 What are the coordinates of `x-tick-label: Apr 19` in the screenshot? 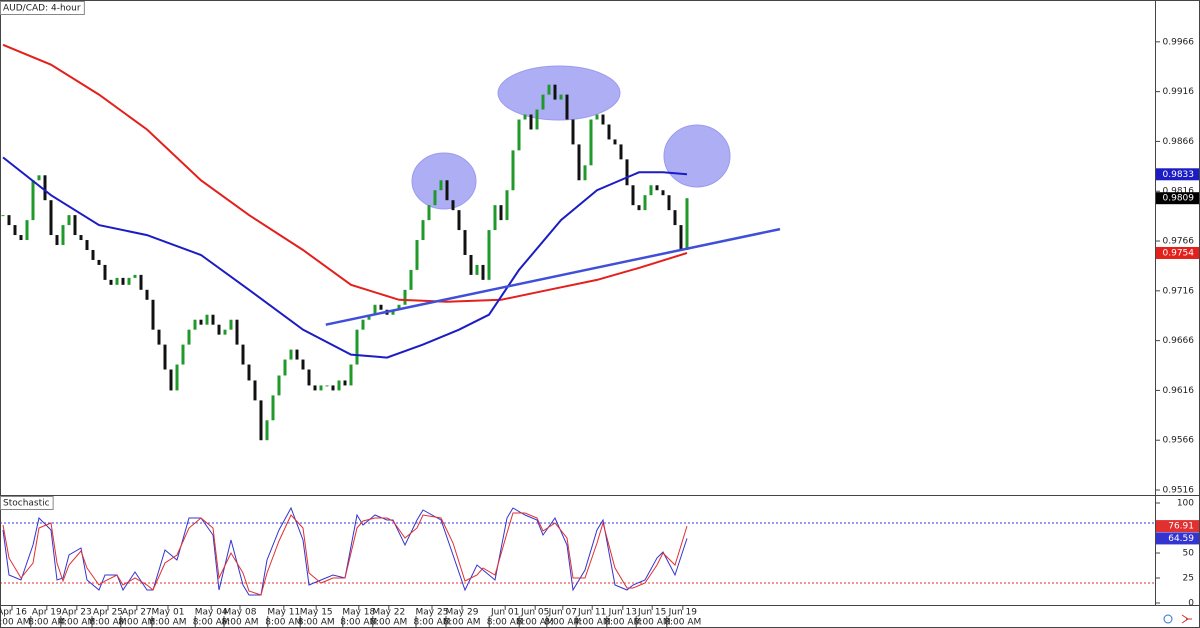 It's located at (47, 613).